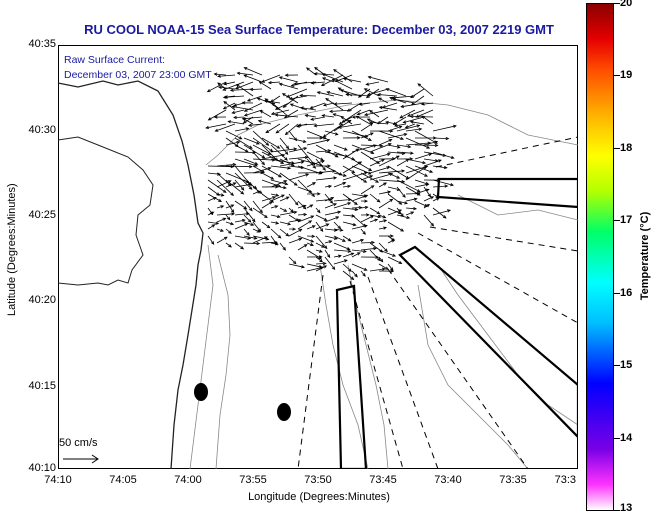  Describe the element at coordinates (565, 480) in the screenshot. I see `x-tick-label: 73:3` at that location.